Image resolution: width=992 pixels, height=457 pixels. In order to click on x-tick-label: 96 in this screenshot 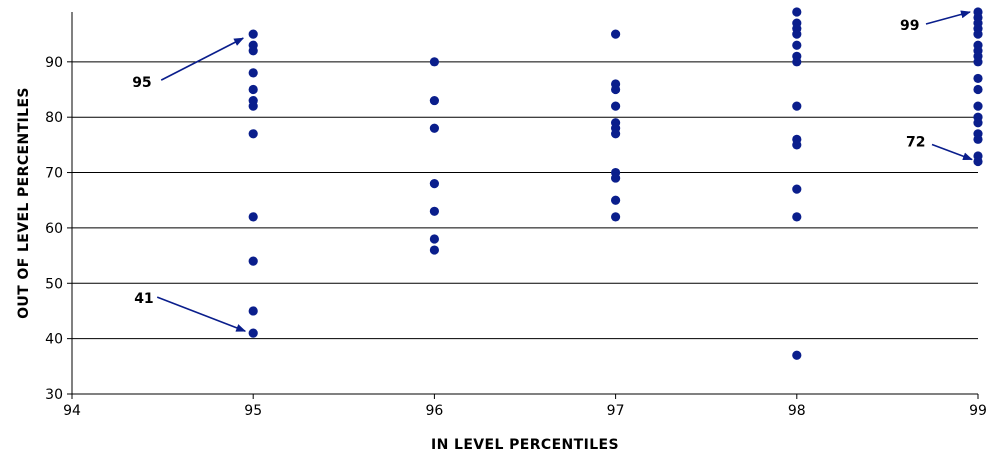, I will do `click(434, 411)`.